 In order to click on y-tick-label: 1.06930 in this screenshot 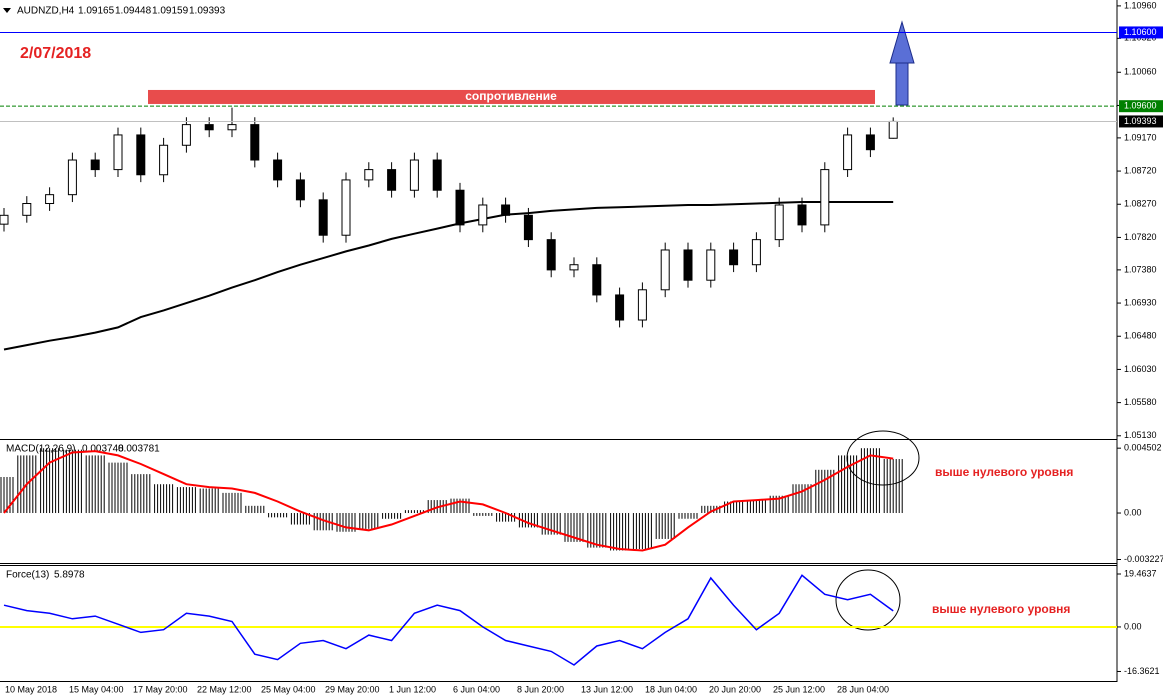, I will do `click(1140, 302)`.